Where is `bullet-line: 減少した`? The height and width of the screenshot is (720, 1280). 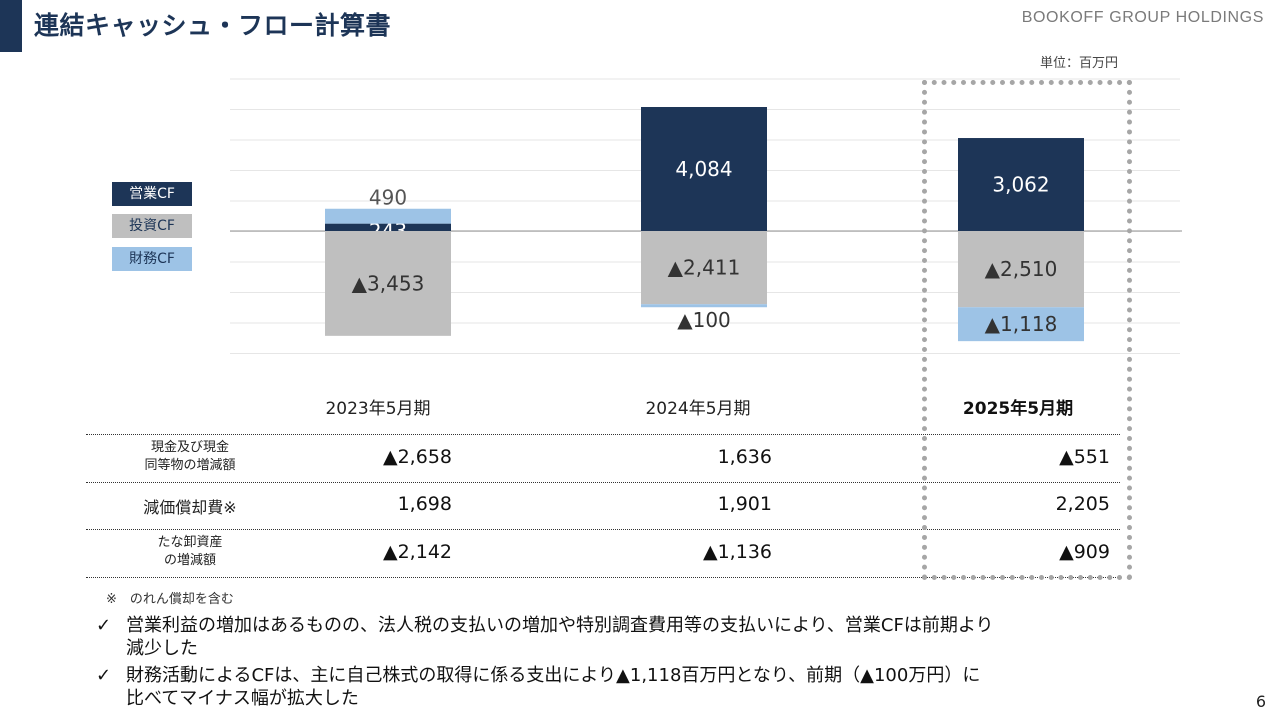
bullet-line: 減少した is located at coordinates (162, 648).